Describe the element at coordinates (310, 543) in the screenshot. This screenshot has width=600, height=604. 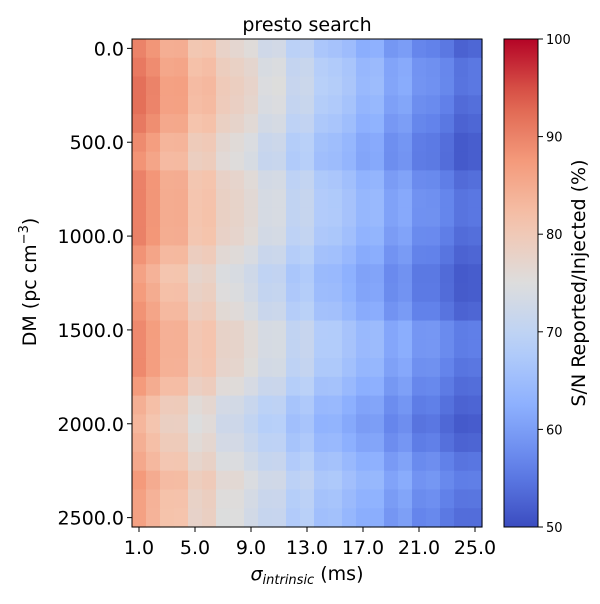
I see `x-axis-ticks: 1.0 5.0 9.0 13.0 17.0 21.0 25.0` at that location.